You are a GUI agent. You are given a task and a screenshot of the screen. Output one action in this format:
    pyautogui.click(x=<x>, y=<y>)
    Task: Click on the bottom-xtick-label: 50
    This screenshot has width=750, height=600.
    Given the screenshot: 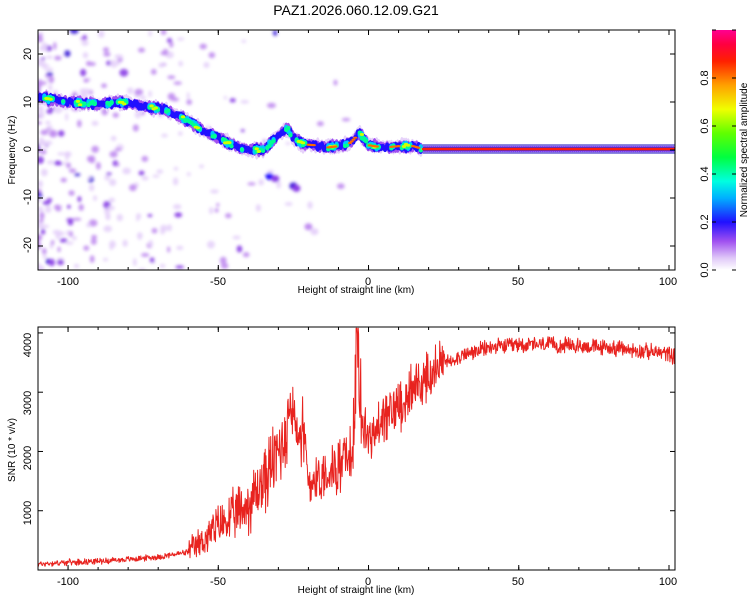 What is the action you would take?
    pyautogui.click(x=518, y=582)
    